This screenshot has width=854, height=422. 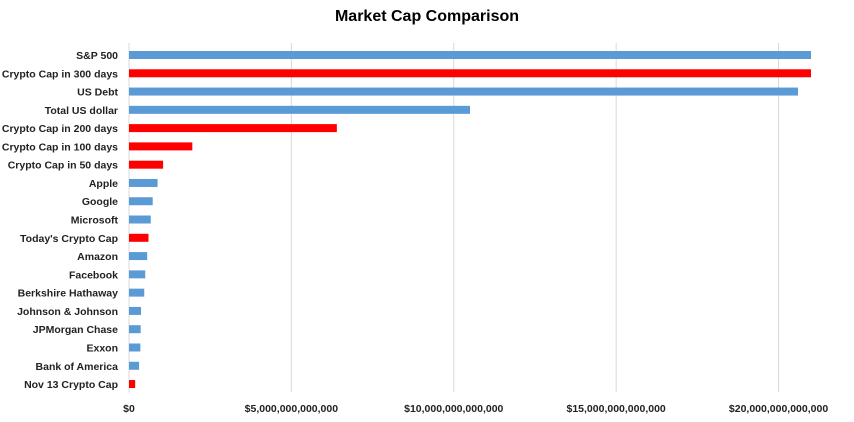 What do you see at coordinates (453, 409) in the screenshot?
I see `x-tick-label: $10,000,000,000,000` at bounding box center [453, 409].